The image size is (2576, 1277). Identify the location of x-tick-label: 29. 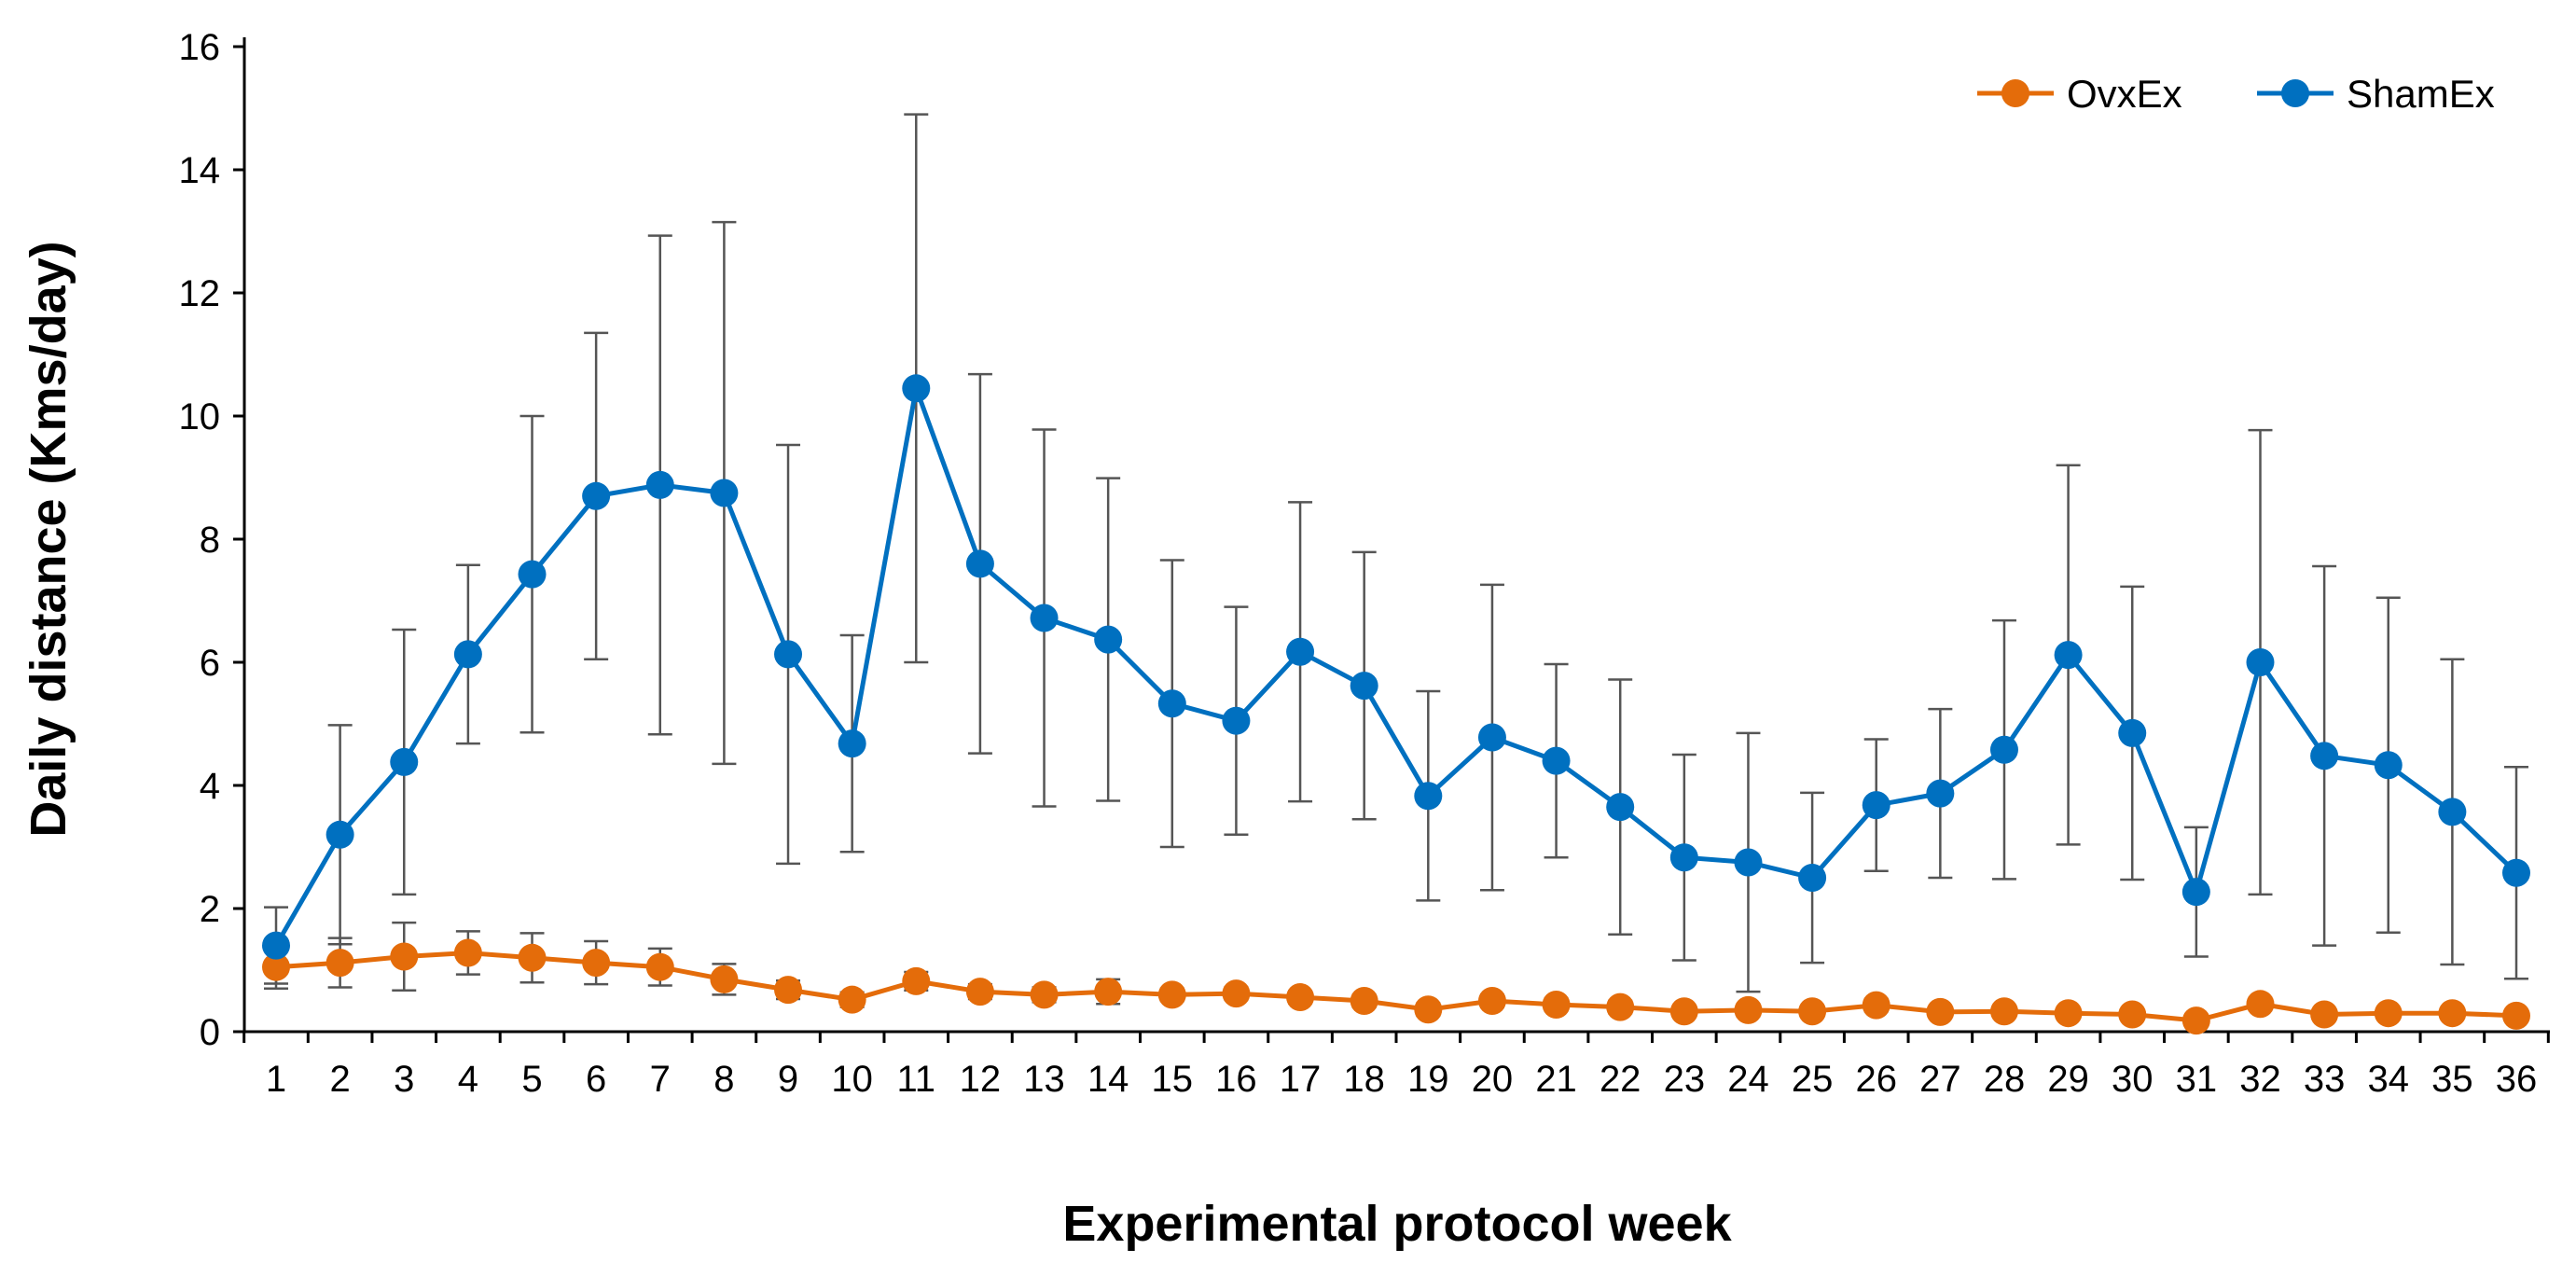
(2068, 1079).